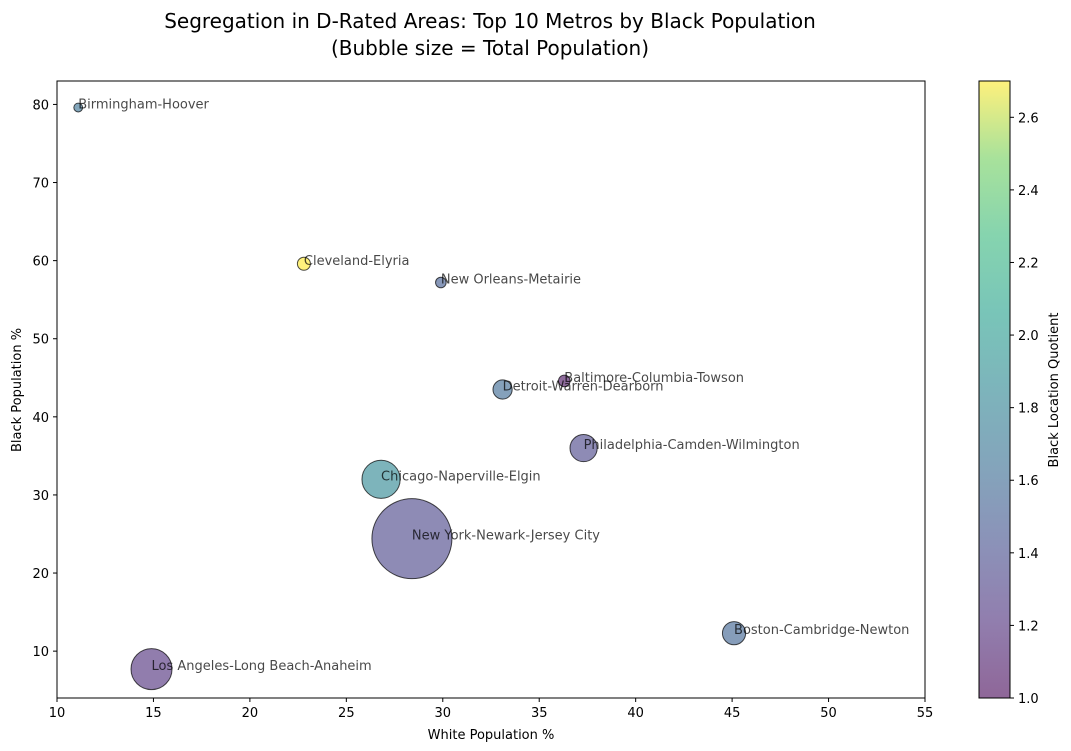 The width and height of the screenshot is (1071, 751). What do you see at coordinates (143, 105) in the screenshot?
I see `bubble-label: Birmingham-Hoover` at bounding box center [143, 105].